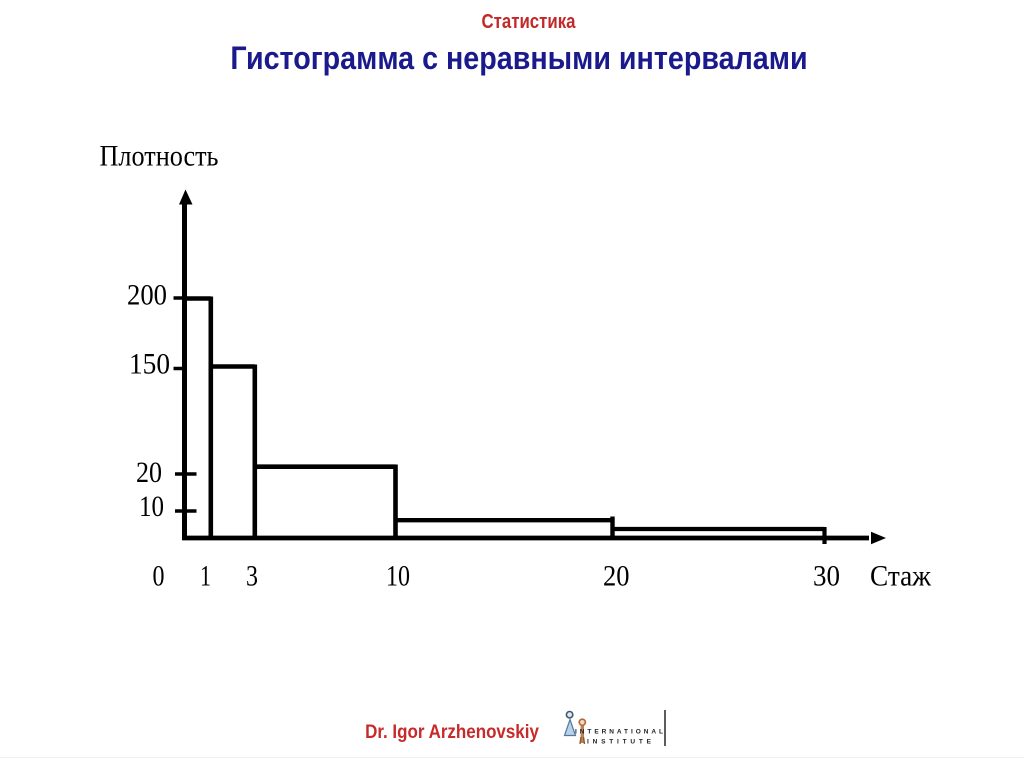 The image size is (1024, 767). What do you see at coordinates (252, 576) in the screenshot?
I see `svg-text: 3` at bounding box center [252, 576].